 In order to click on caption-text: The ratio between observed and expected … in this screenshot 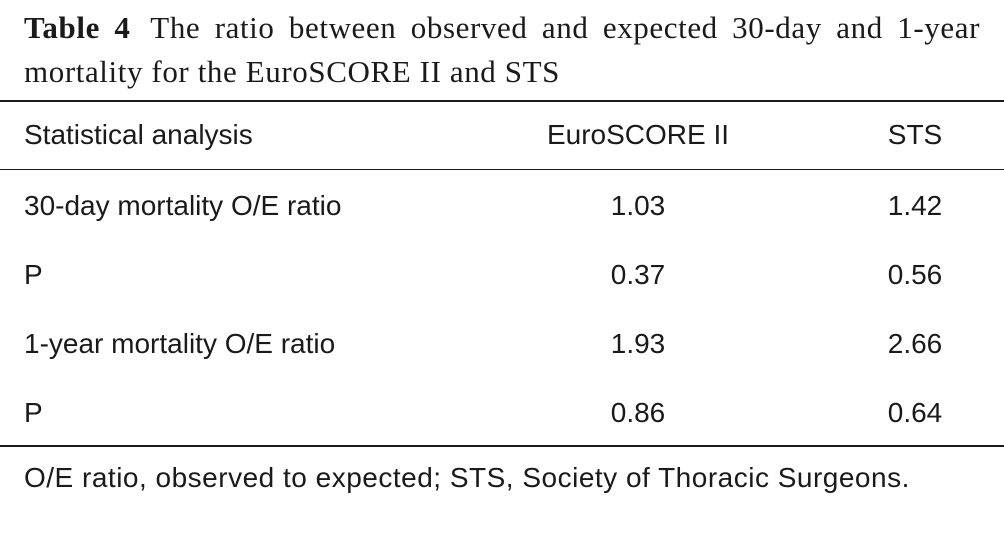, I will do `click(502, 49)`.